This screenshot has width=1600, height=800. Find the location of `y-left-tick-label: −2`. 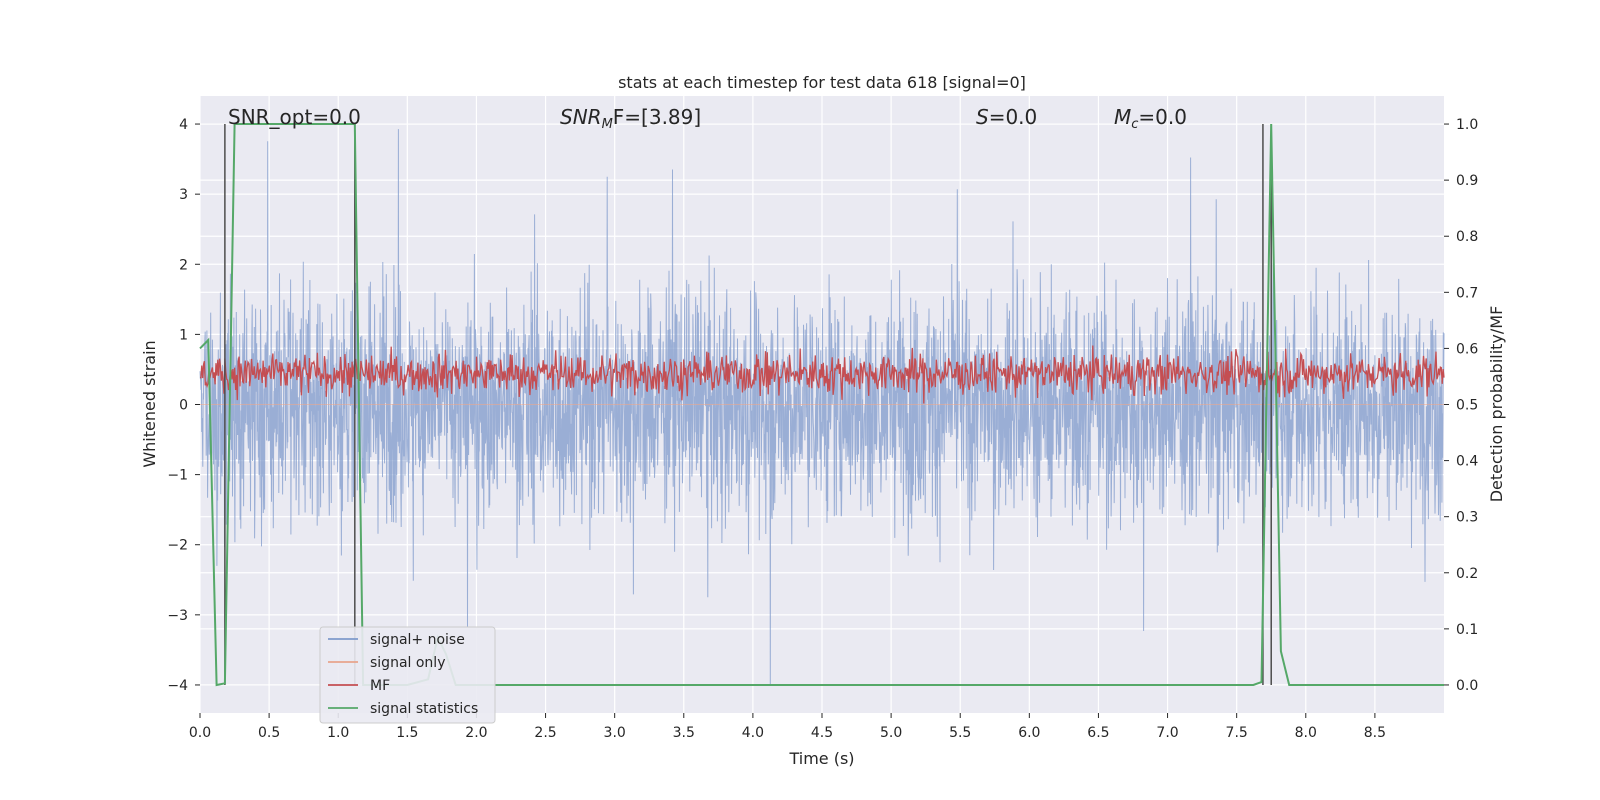

y-left-tick-label: −2 is located at coordinates (177, 546).